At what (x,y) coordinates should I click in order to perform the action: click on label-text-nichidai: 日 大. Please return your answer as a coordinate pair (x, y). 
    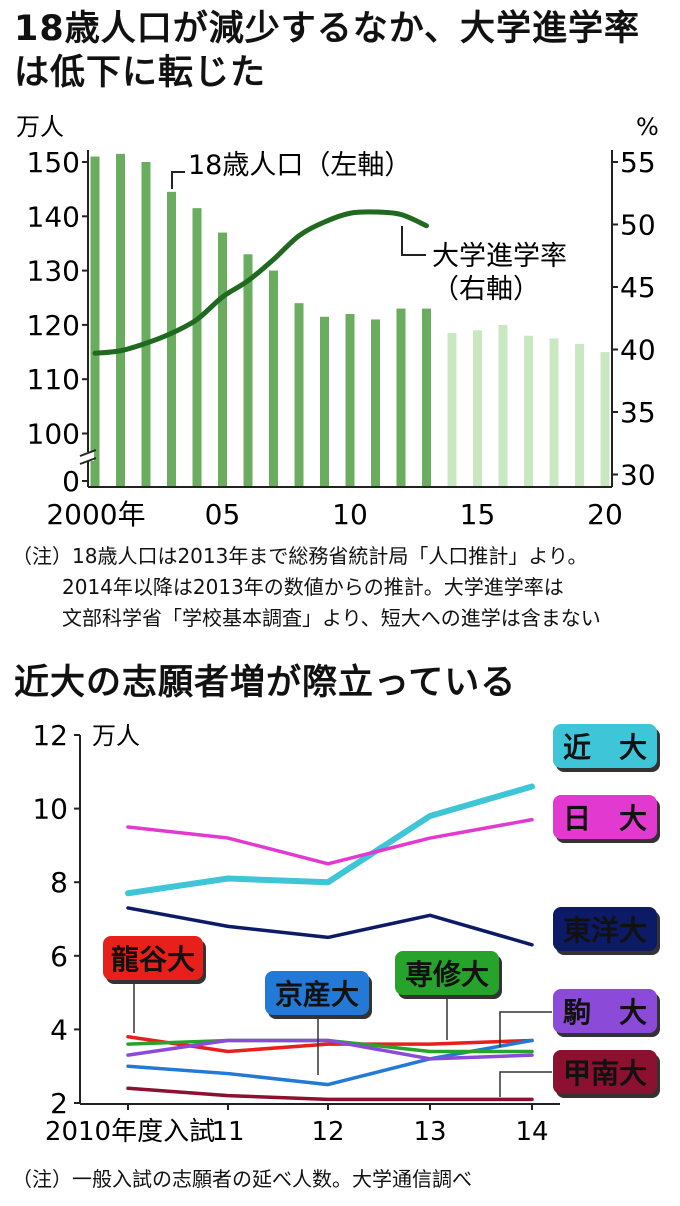
    Looking at the image, I should click on (605, 818).